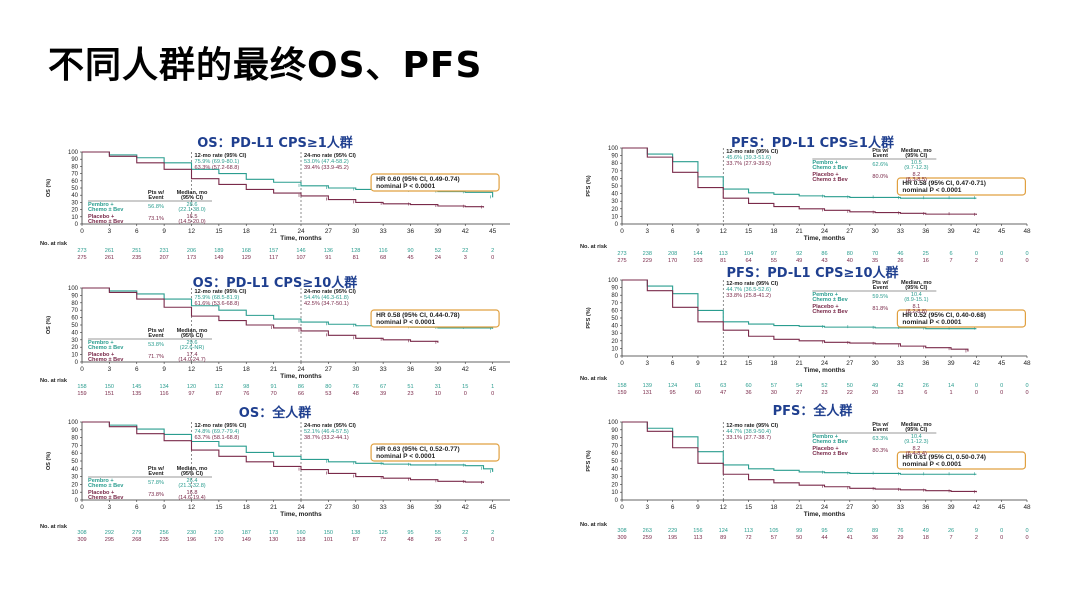 The width and height of the screenshot is (1080, 608). Describe the element at coordinates (74, 326) in the screenshot. I see `y-tick-label: 50` at that location.